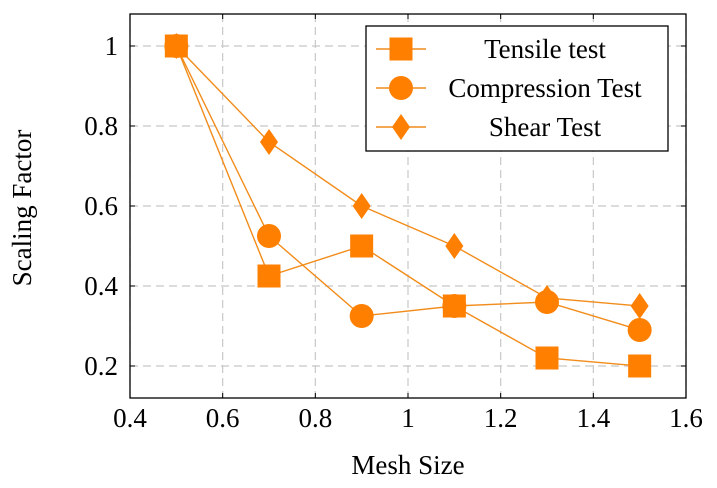  Describe the element at coordinates (401, 88) in the screenshot. I see `legend-marker-circle` at that location.